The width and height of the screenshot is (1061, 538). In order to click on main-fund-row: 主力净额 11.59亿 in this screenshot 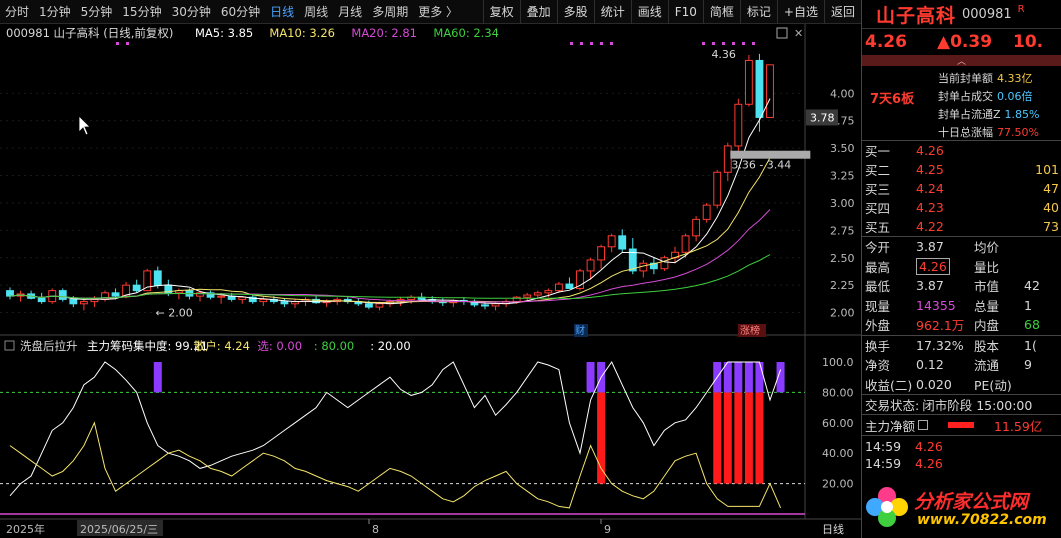, I will do `click(961, 425)`.